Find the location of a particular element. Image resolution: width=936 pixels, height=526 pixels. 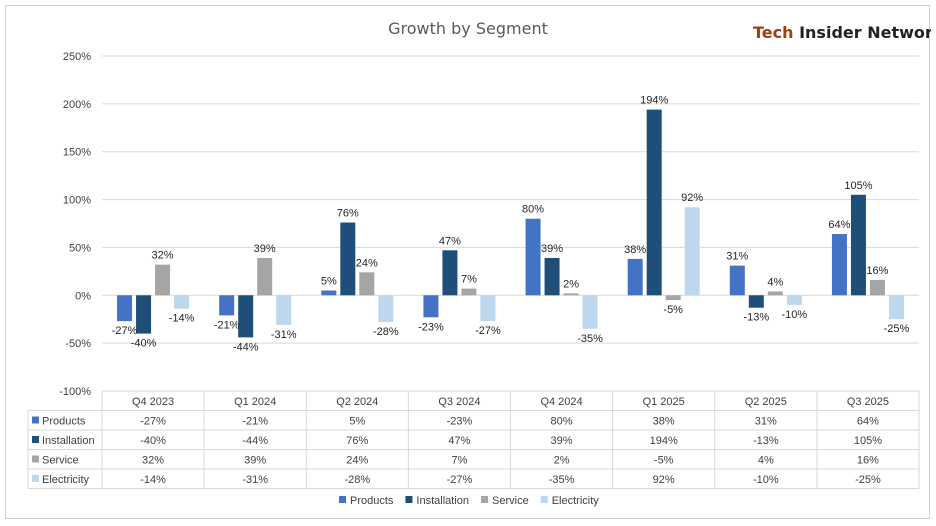

table-cell: 2% is located at coordinates (562, 461).